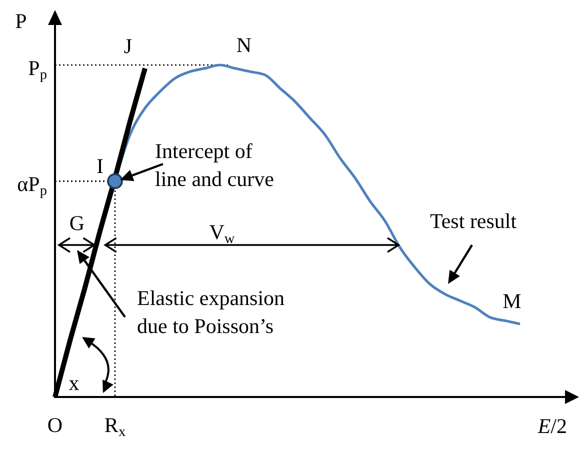 Image resolution: width=582 pixels, height=452 pixels. Describe the element at coordinates (244, 45) in the screenshot. I see `text: N` at that location.